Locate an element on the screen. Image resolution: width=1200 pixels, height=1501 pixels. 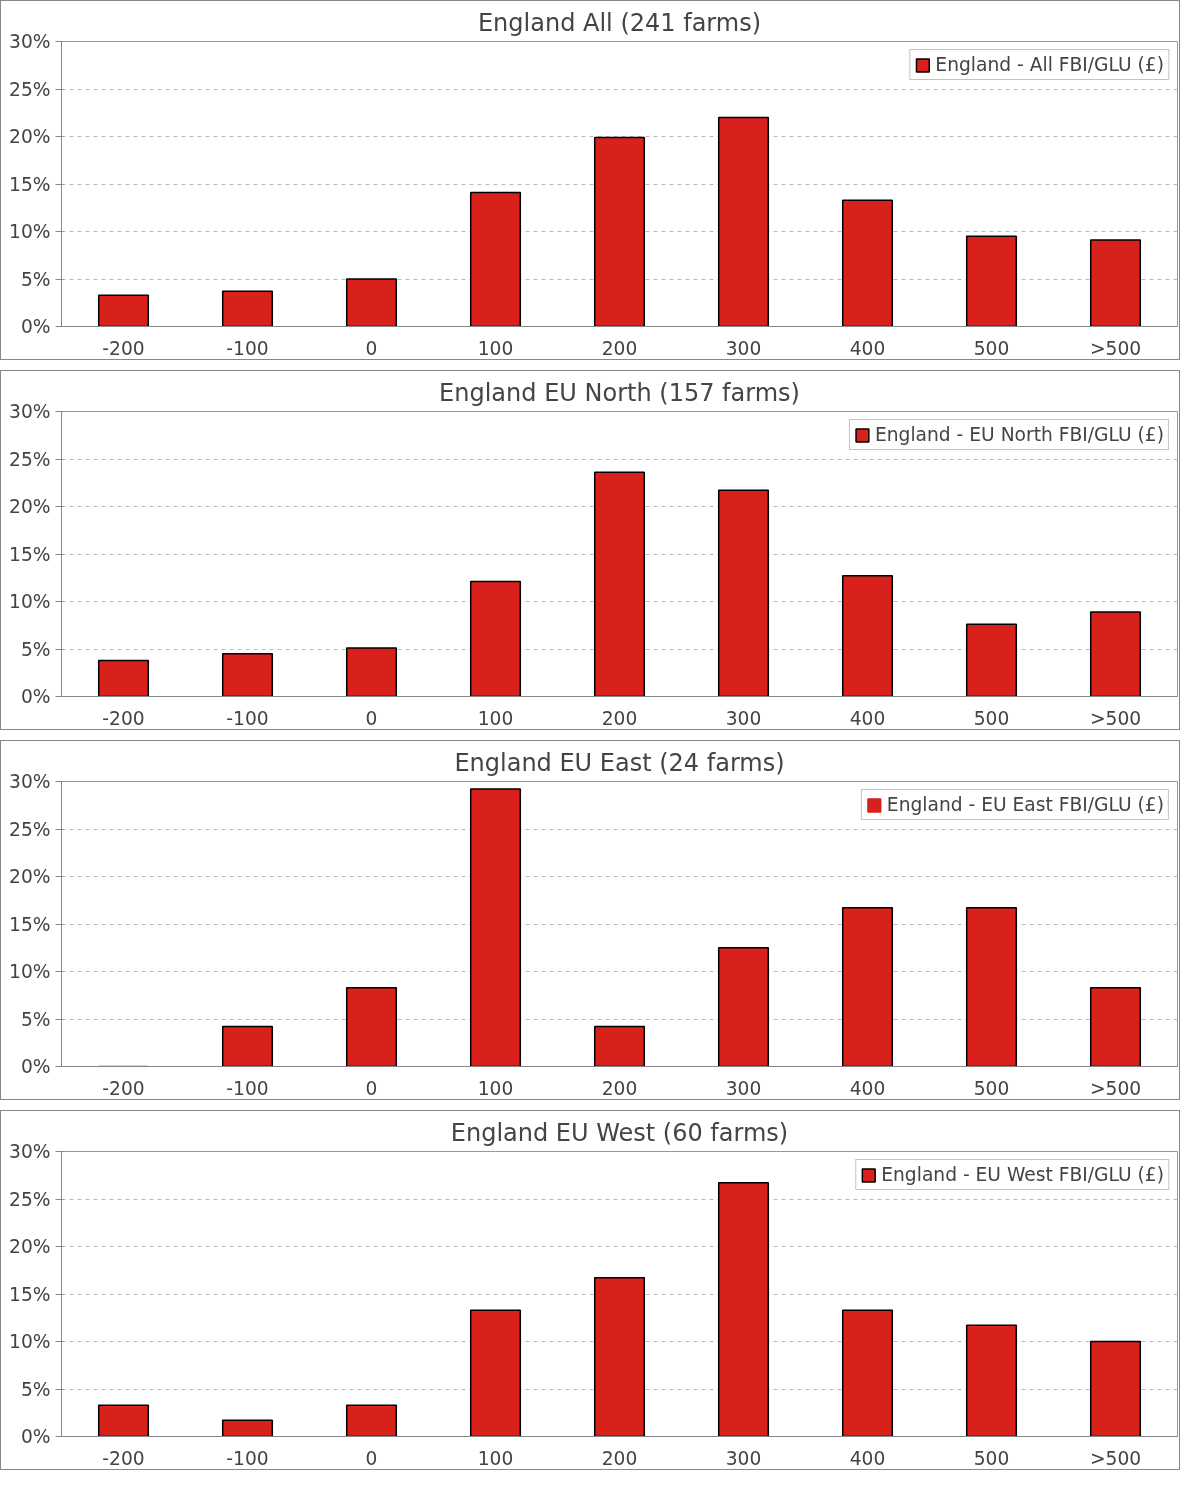
chart-title: England All (241 farms) is located at coordinates (619, 22).